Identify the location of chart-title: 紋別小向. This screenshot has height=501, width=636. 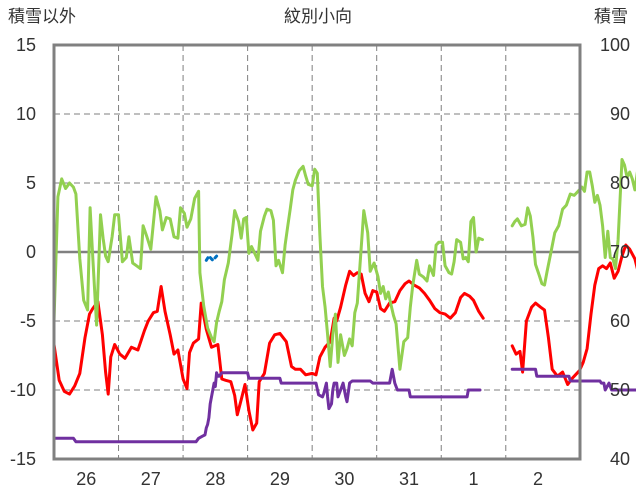
(318, 17).